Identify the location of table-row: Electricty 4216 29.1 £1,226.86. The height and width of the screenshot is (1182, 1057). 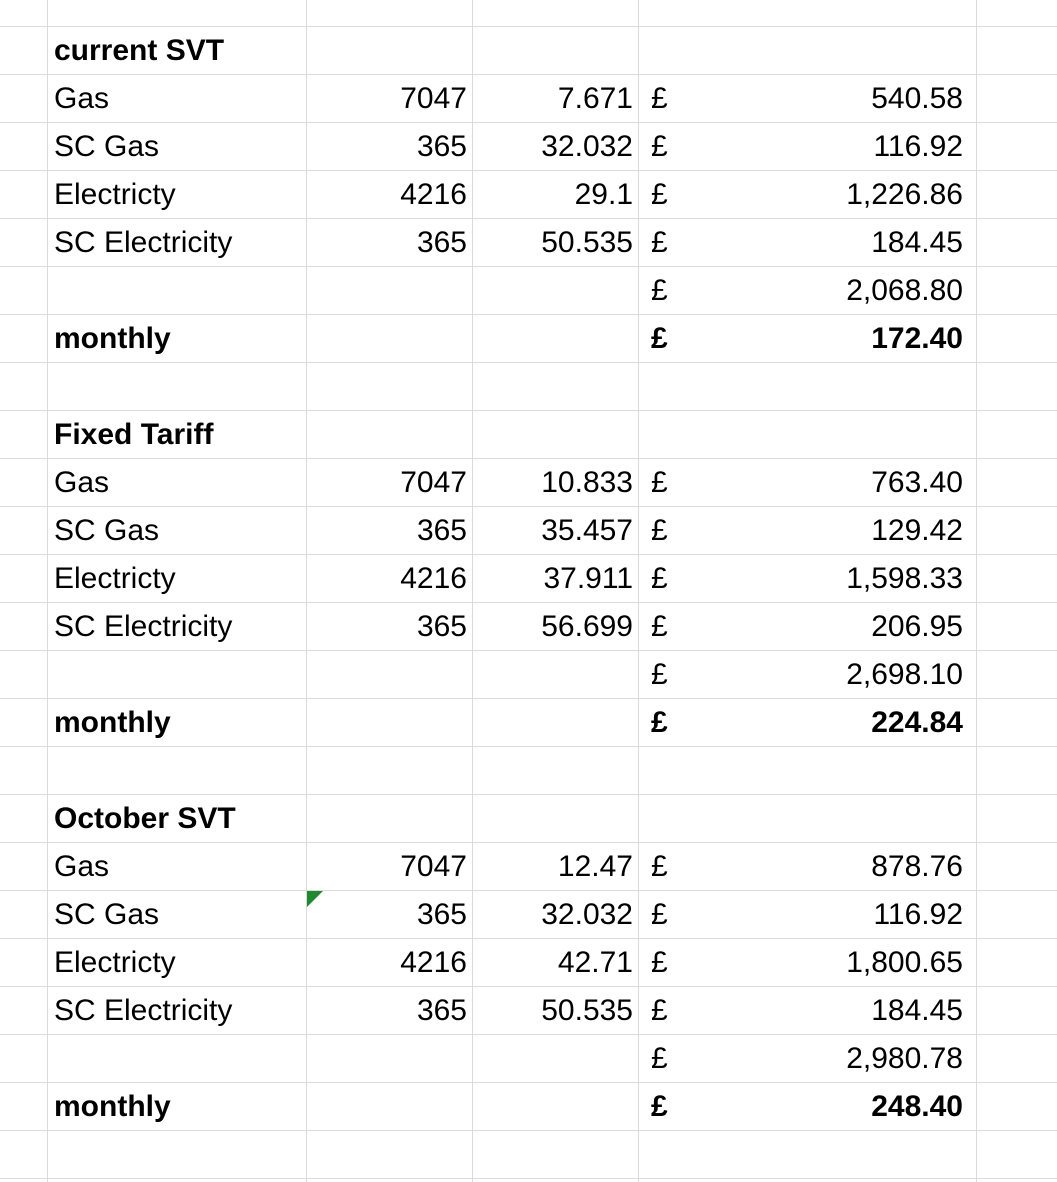
(528, 195).